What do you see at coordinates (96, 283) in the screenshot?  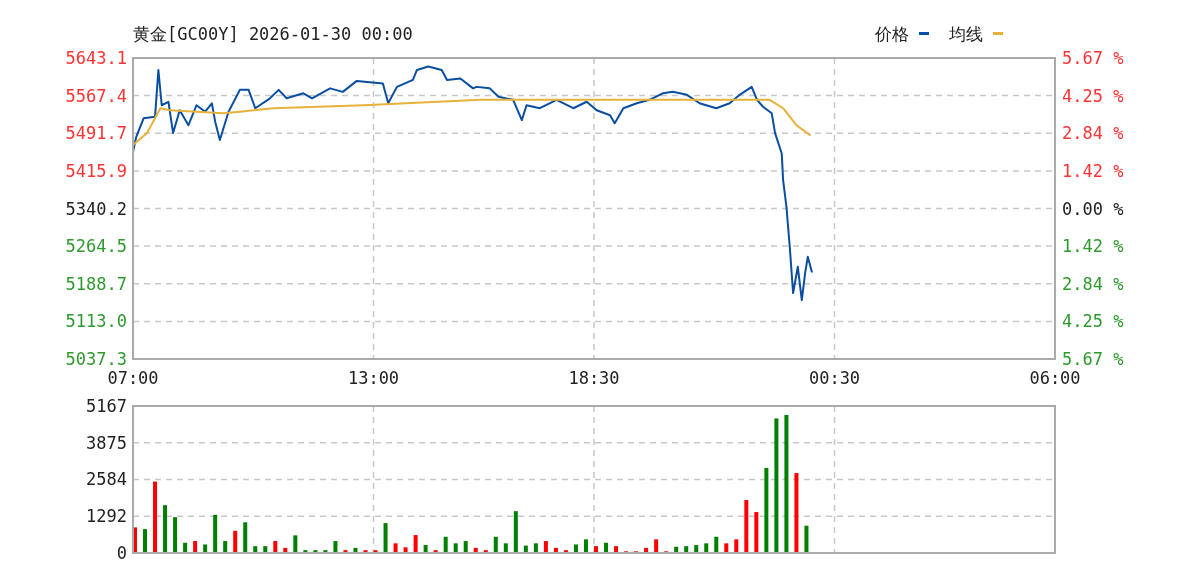 I see `y-tick-label: 5188.7` at bounding box center [96, 283].